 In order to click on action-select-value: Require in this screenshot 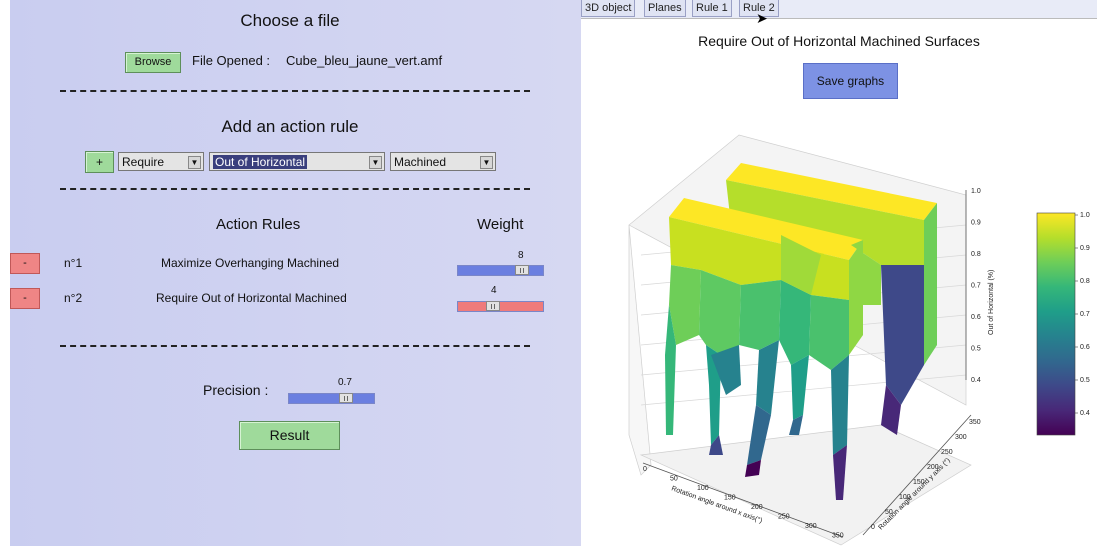, I will do `click(143, 162)`.